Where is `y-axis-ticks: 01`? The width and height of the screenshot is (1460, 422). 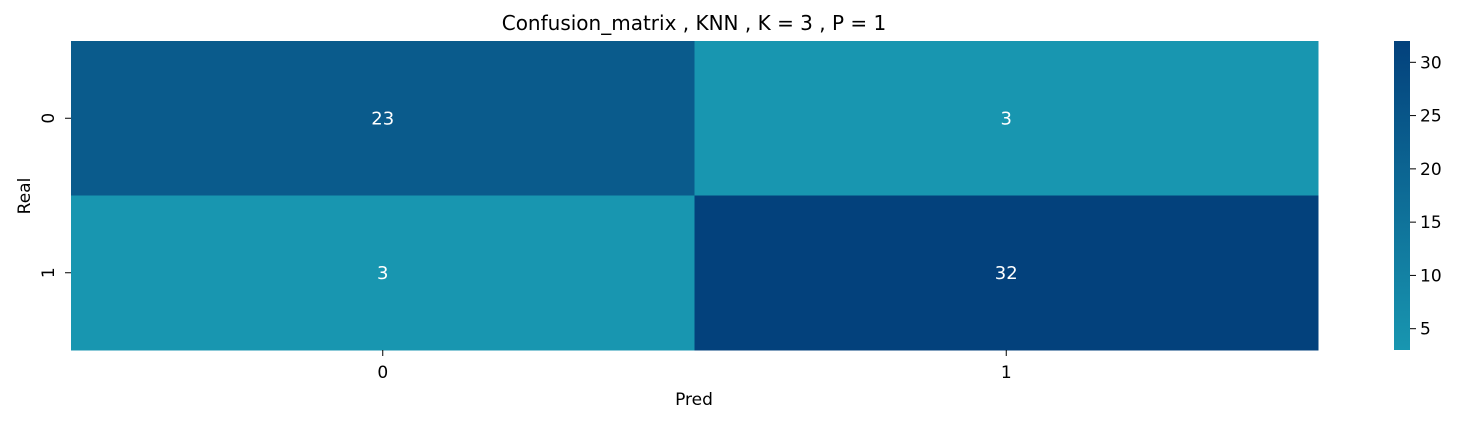
y-axis-ticks: 01 is located at coordinates (55, 195).